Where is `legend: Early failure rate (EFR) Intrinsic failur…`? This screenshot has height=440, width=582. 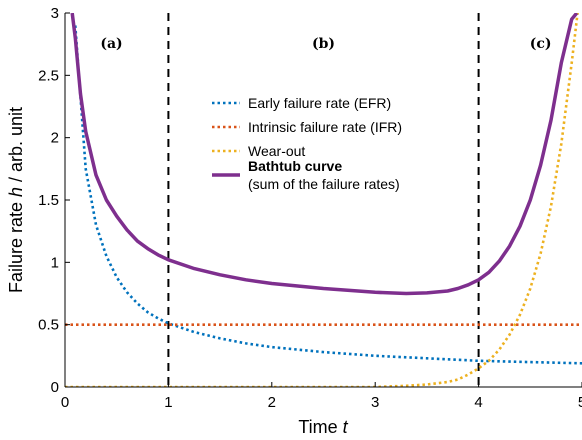
legend: Early failure rate (EFR) Intrinsic failur… is located at coordinates (327, 145).